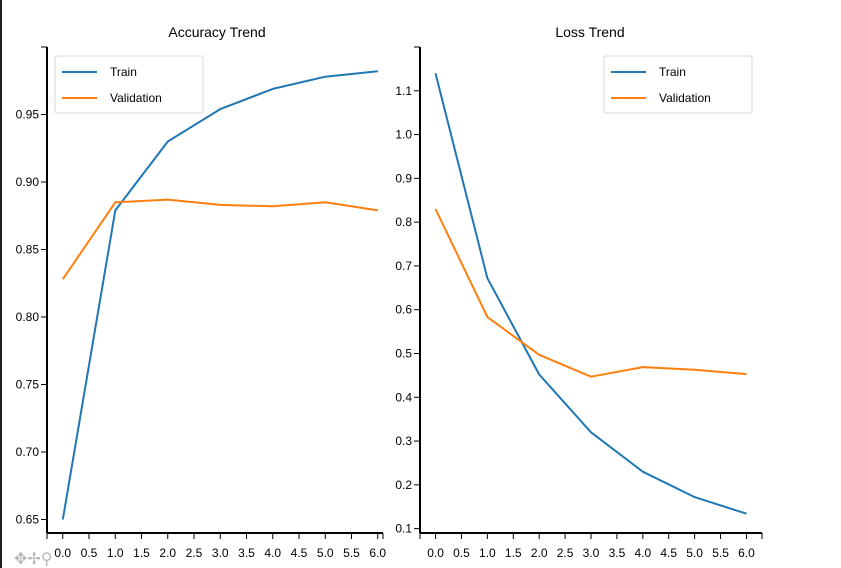  Describe the element at coordinates (589, 32) in the screenshot. I see `chart-title: Loss Trend` at that location.